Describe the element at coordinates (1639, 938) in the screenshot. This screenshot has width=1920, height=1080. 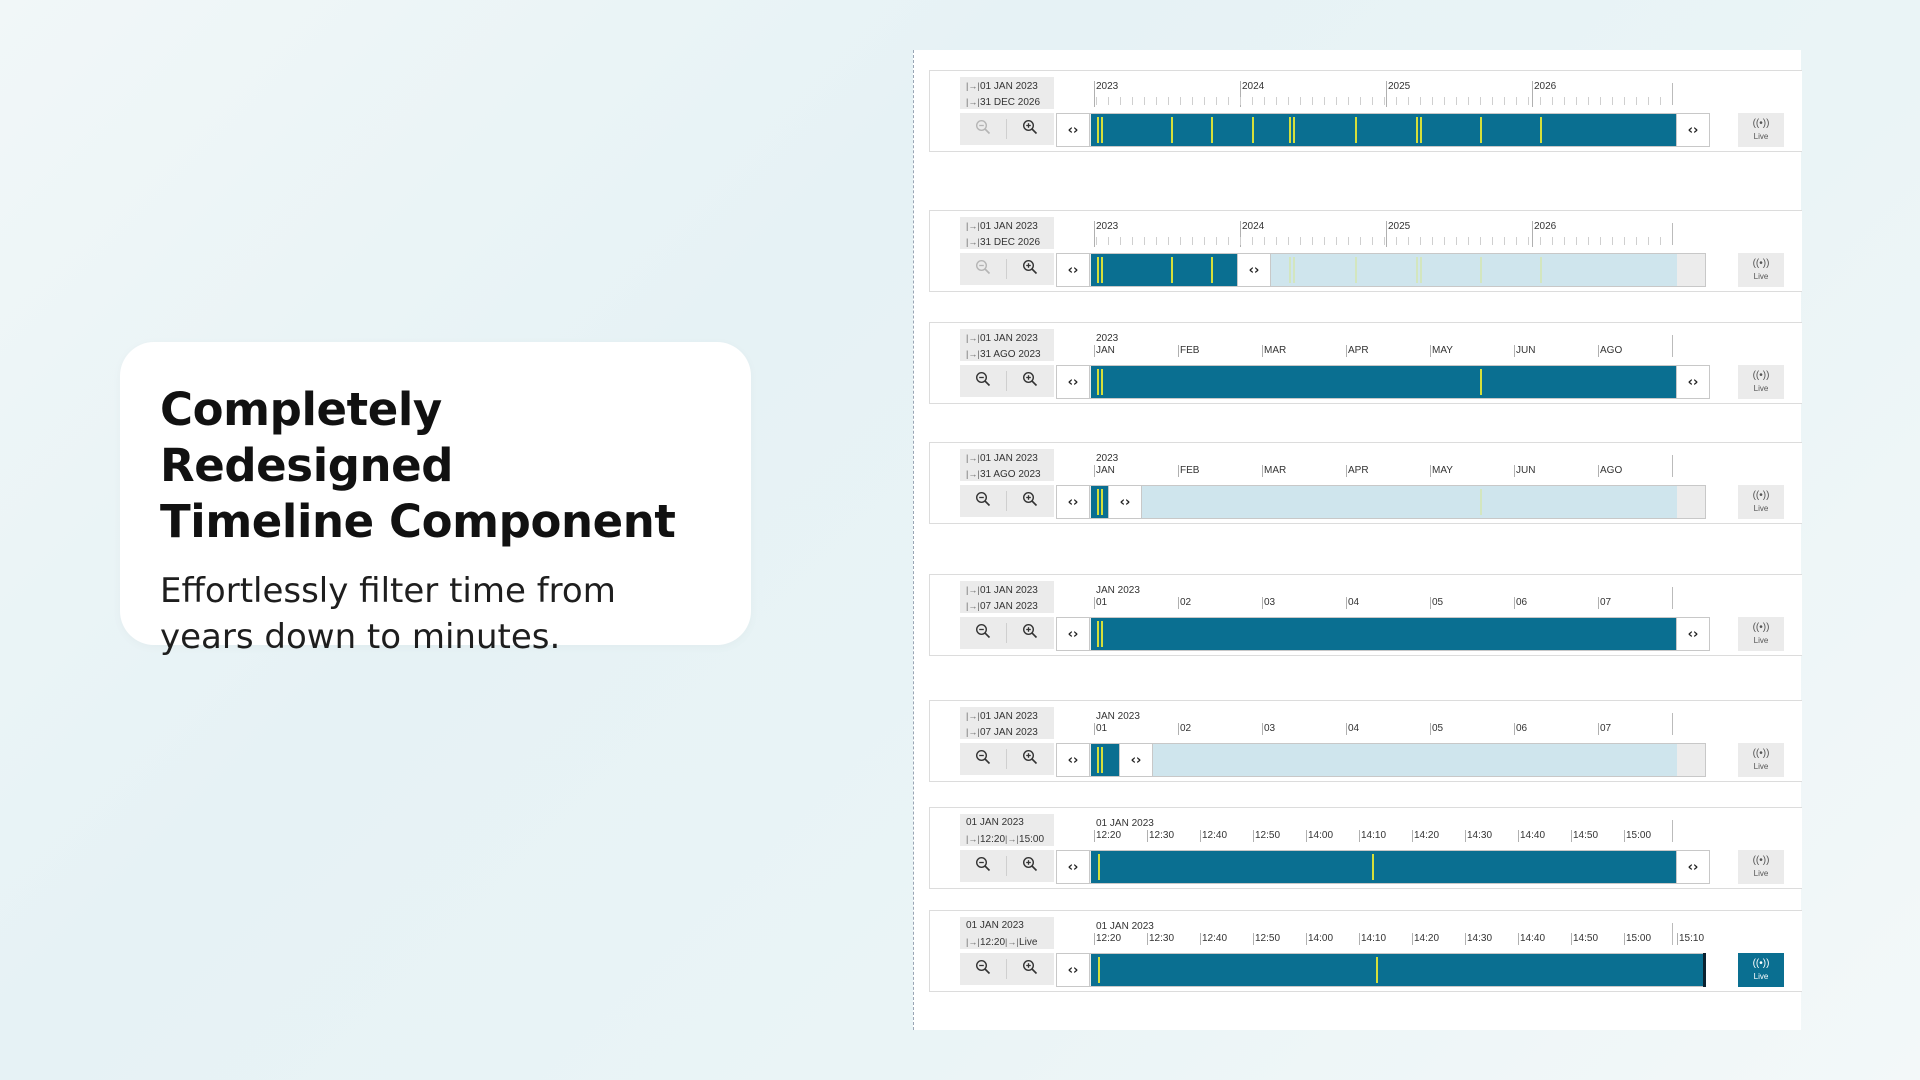
I see `axis-tick-label: 15:00` at that location.